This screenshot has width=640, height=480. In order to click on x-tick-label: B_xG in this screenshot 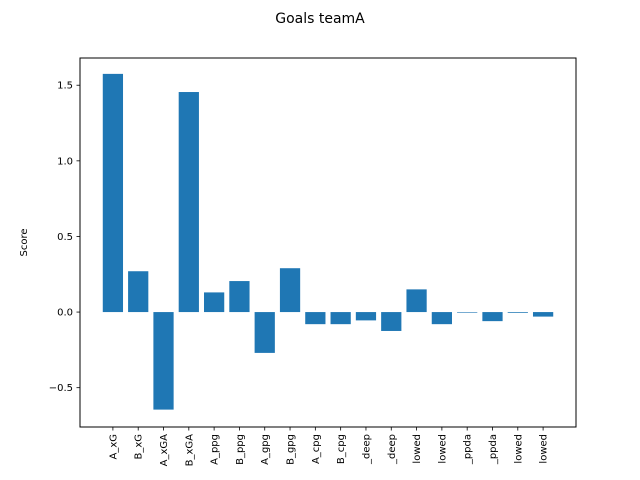, I will do `click(139, 447)`.